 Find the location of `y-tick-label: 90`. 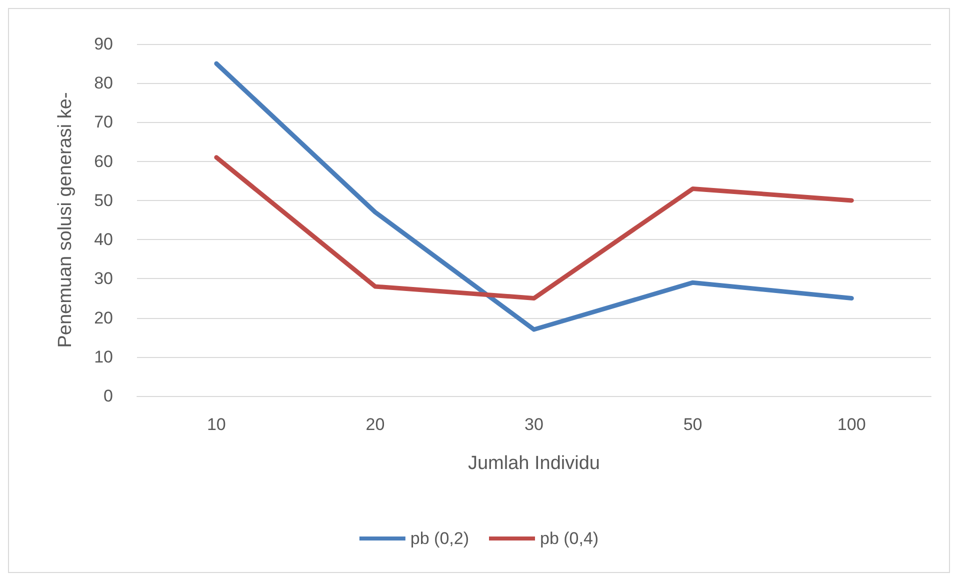

y-tick-label: 90 is located at coordinates (103, 44).